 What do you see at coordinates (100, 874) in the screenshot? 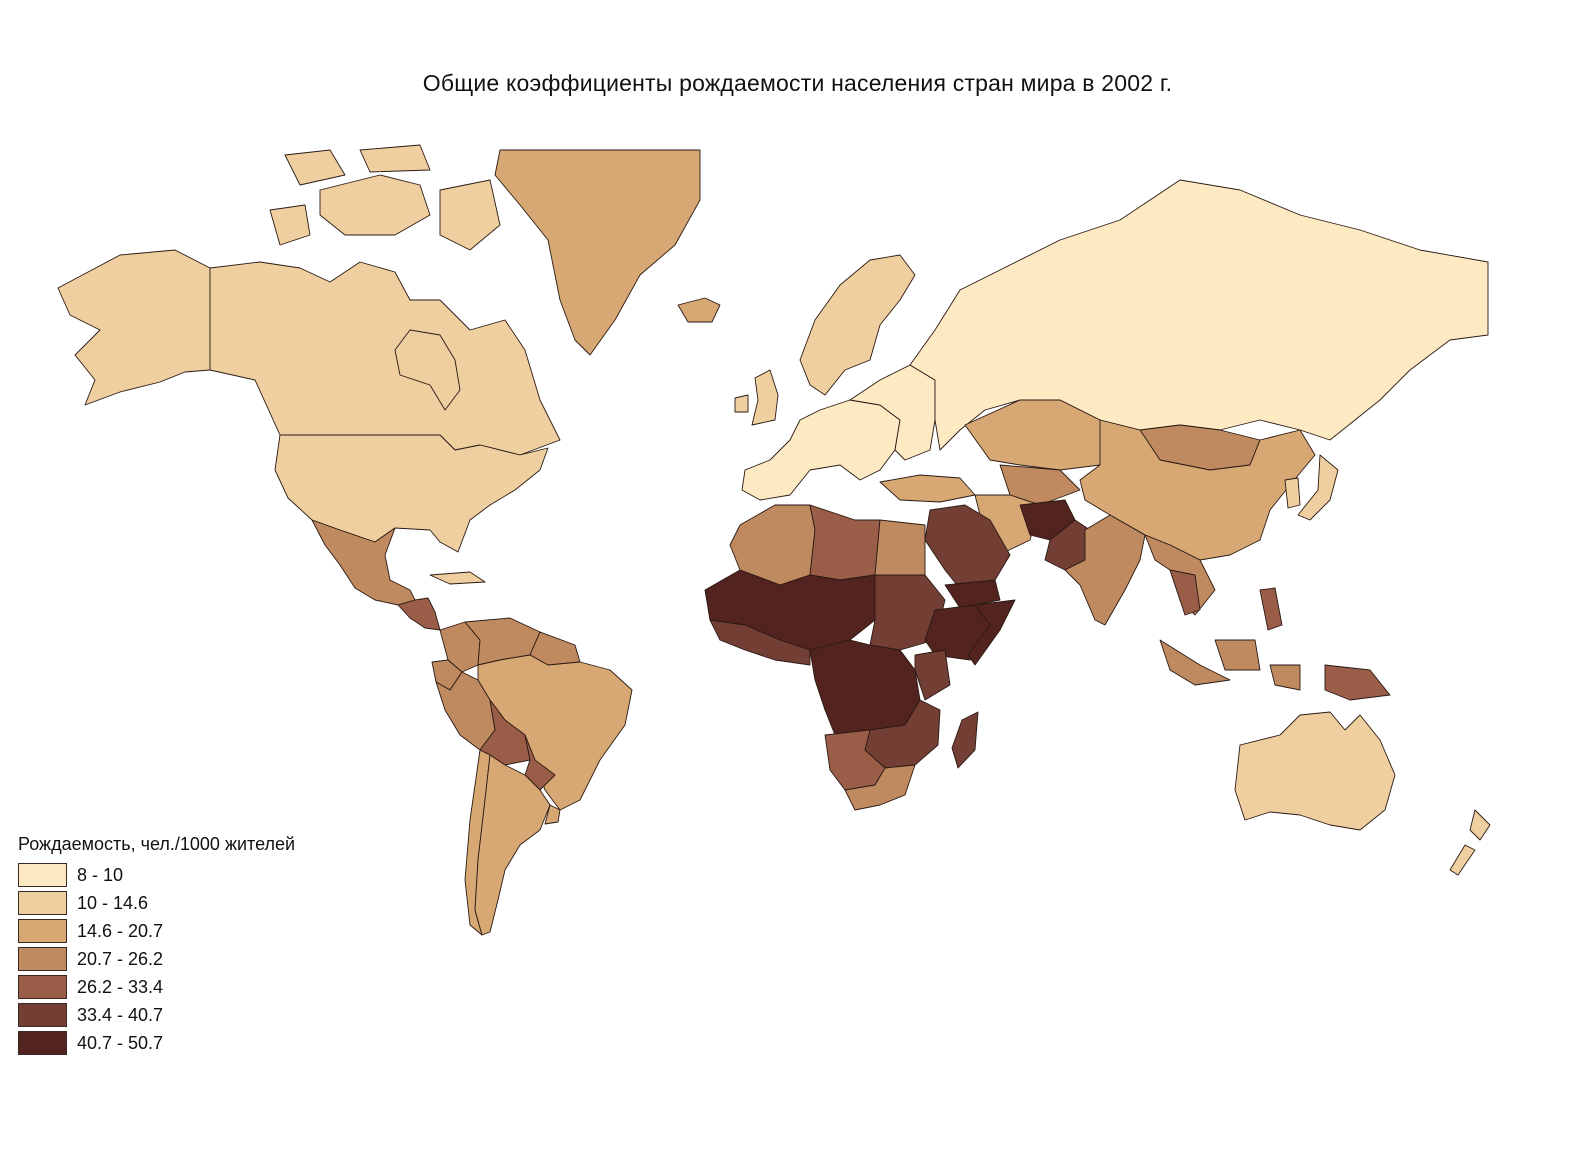
I see `legend-label: 8 - 10` at bounding box center [100, 874].